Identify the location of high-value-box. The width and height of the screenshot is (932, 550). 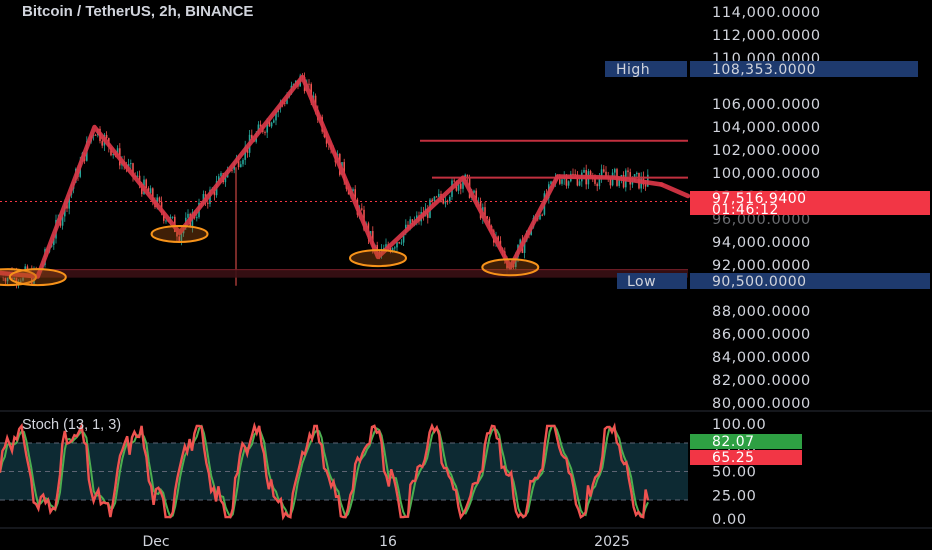
(804, 69).